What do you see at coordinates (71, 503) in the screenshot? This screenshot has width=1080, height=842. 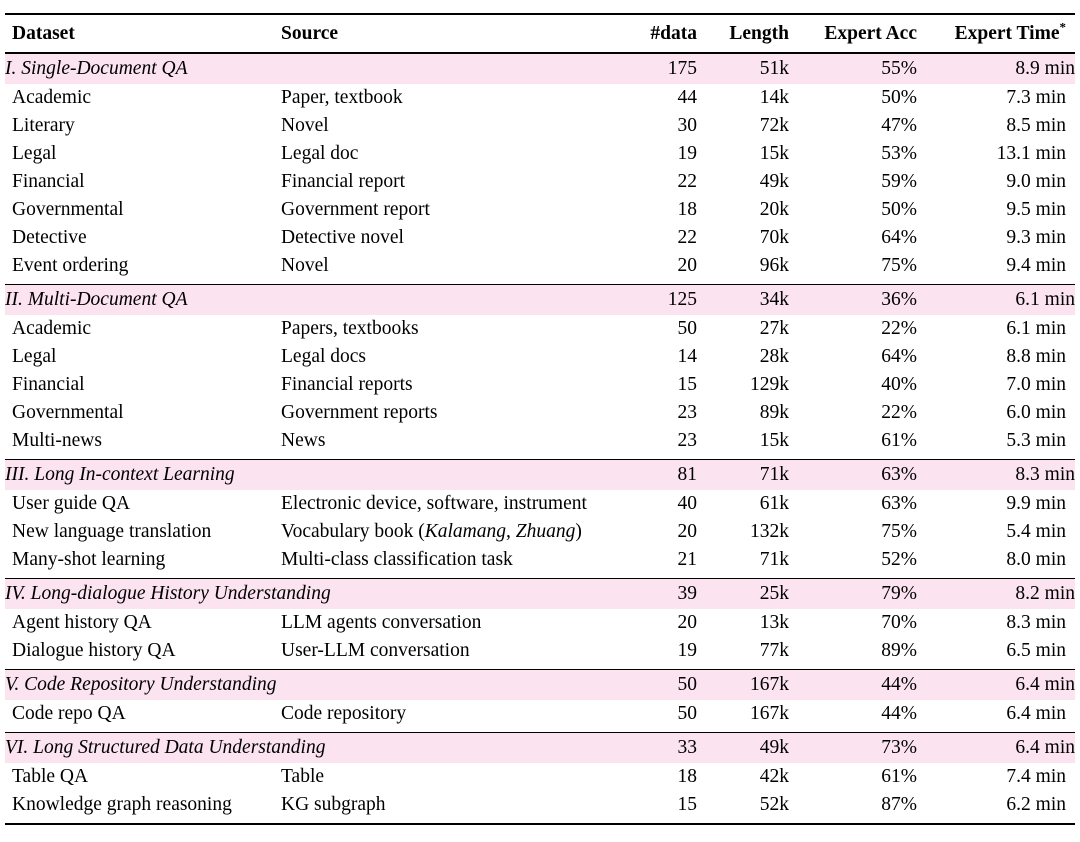 I see `dataset-cell: User guide QA` at bounding box center [71, 503].